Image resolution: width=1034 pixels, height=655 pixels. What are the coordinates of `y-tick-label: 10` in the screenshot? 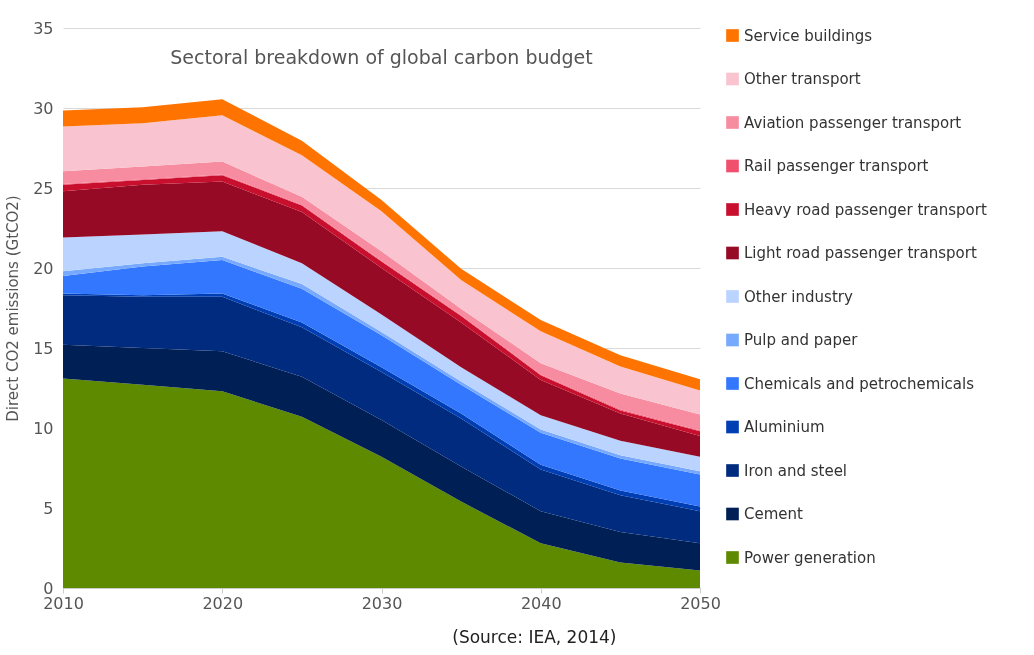 It's located at (43, 428).